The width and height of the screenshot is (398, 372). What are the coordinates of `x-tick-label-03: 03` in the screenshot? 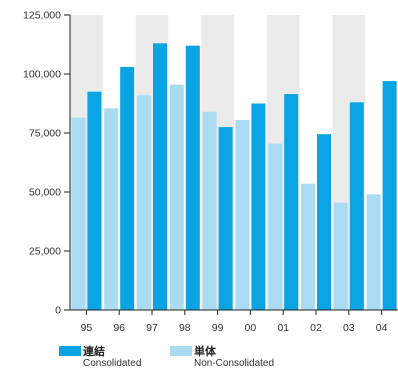 It's located at (349, 328).